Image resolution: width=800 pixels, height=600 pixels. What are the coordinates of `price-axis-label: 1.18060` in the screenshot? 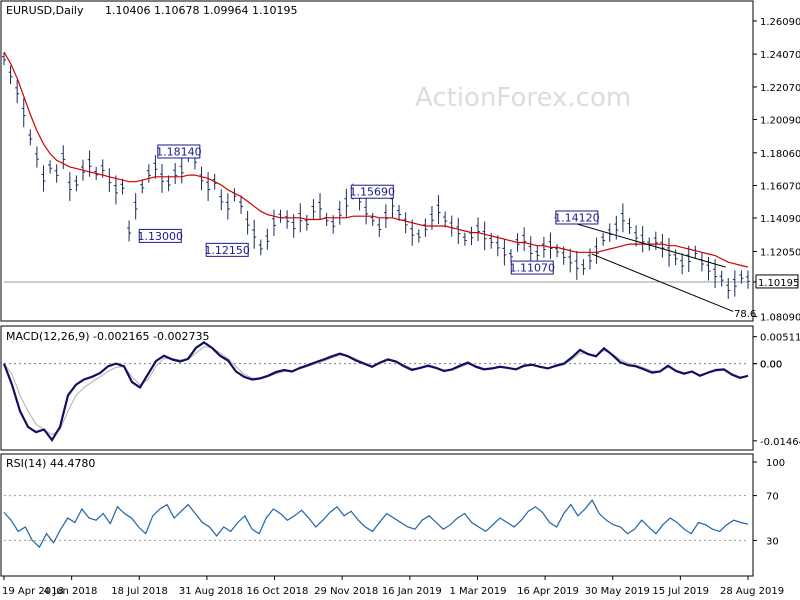 It's located at (780, 154).